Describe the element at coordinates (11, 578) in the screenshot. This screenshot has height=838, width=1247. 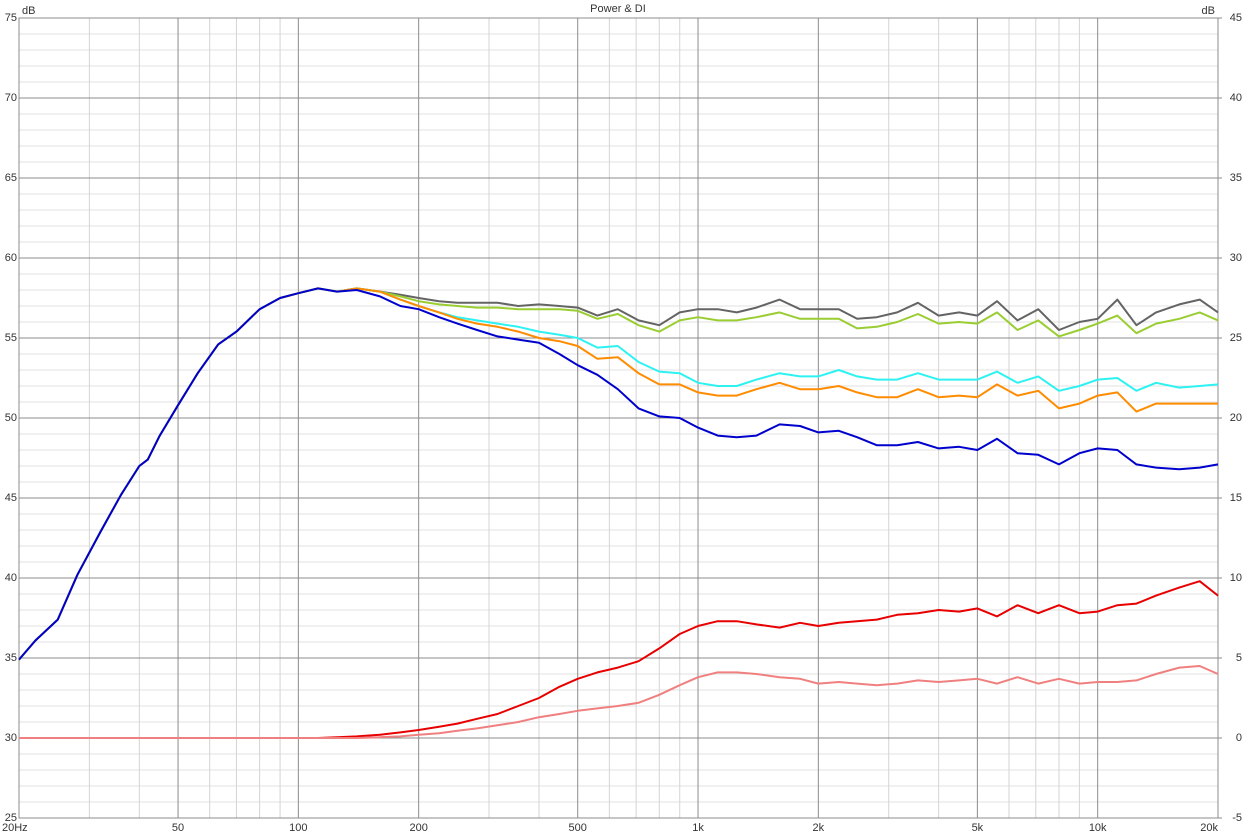
I see `y-tick-label: 40` at that location.